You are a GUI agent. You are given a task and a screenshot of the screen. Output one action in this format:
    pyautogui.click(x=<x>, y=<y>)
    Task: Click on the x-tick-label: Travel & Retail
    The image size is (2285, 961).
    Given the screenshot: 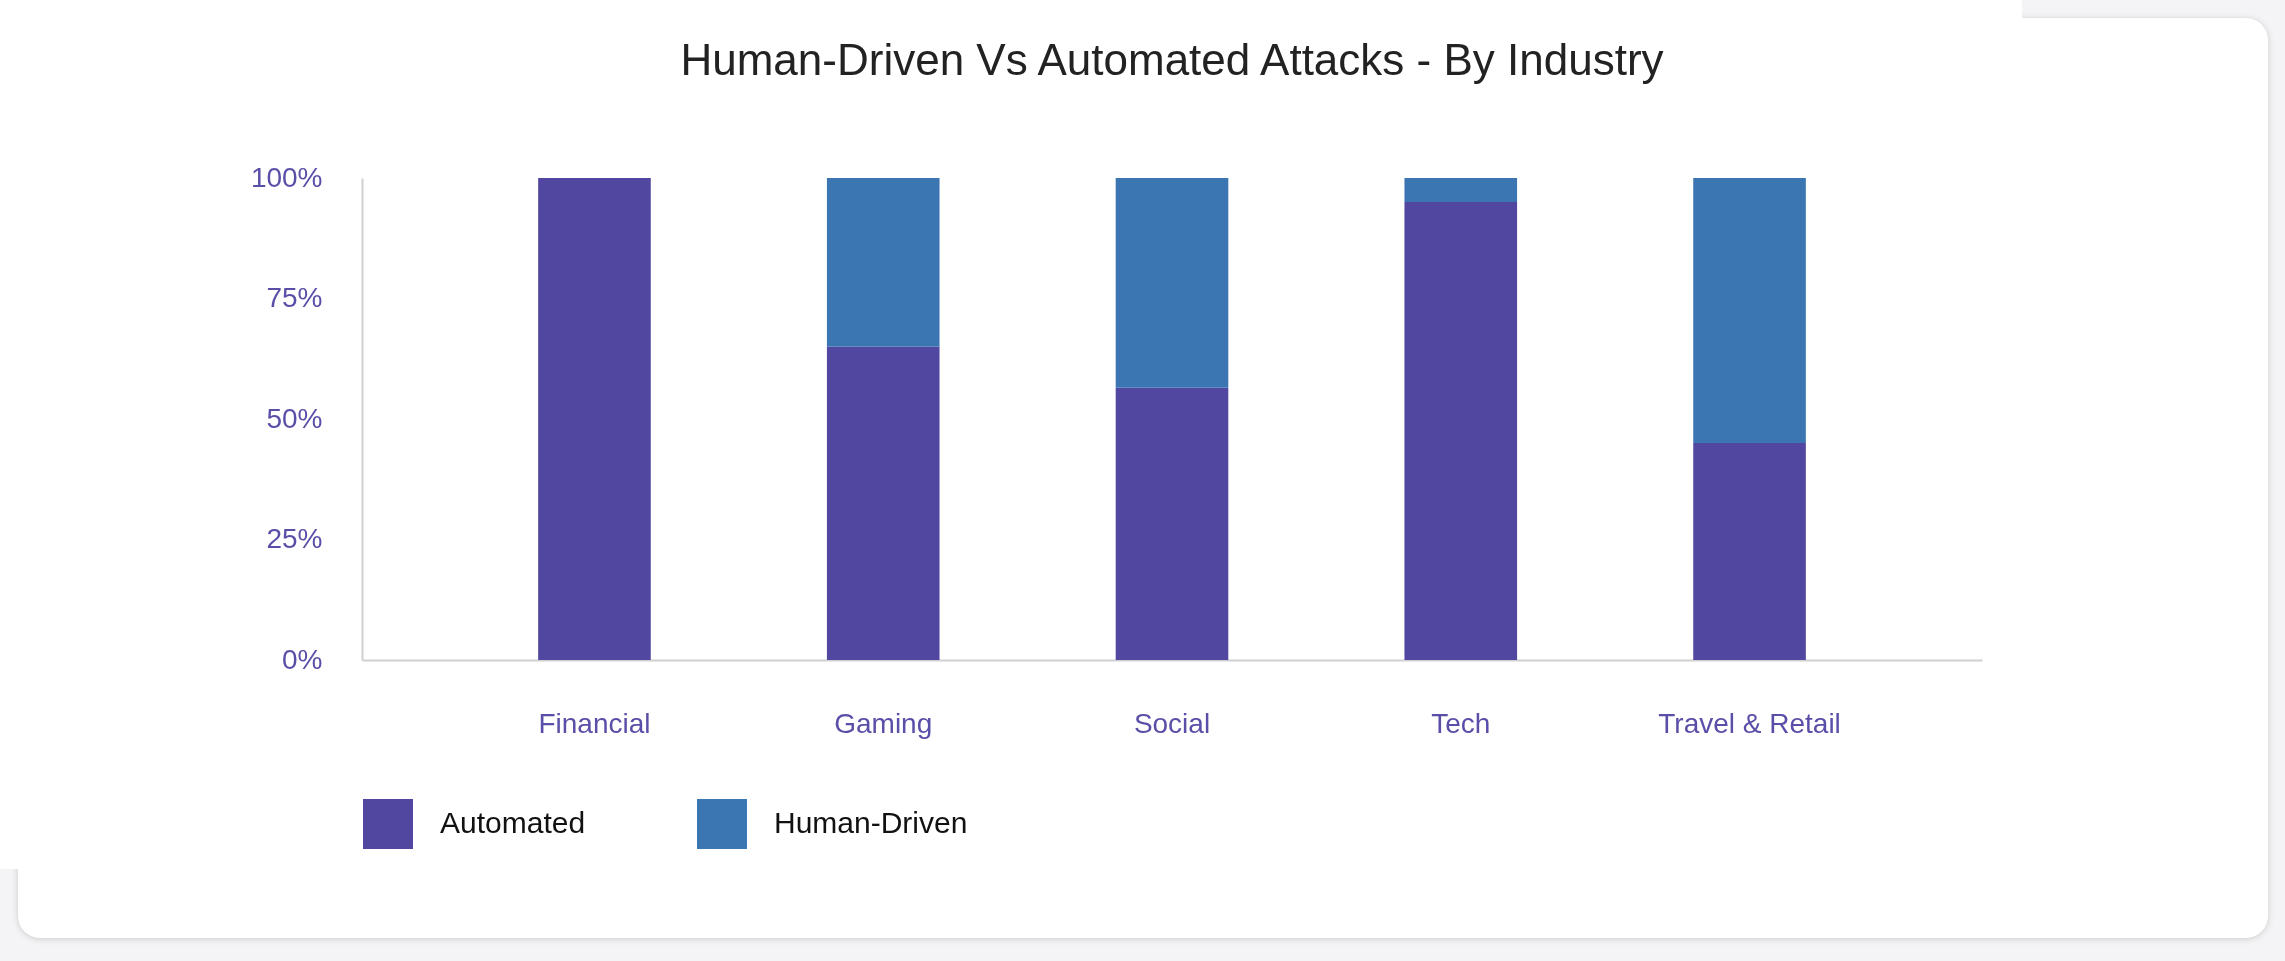 What is the action you would take?
    pyautogui.click(x=1749, y=723)
    